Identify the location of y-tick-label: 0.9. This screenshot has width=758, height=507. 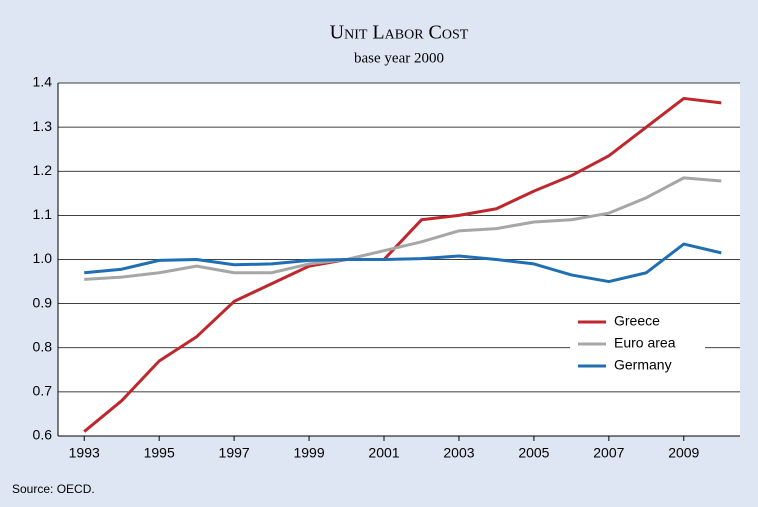
(43, 302).